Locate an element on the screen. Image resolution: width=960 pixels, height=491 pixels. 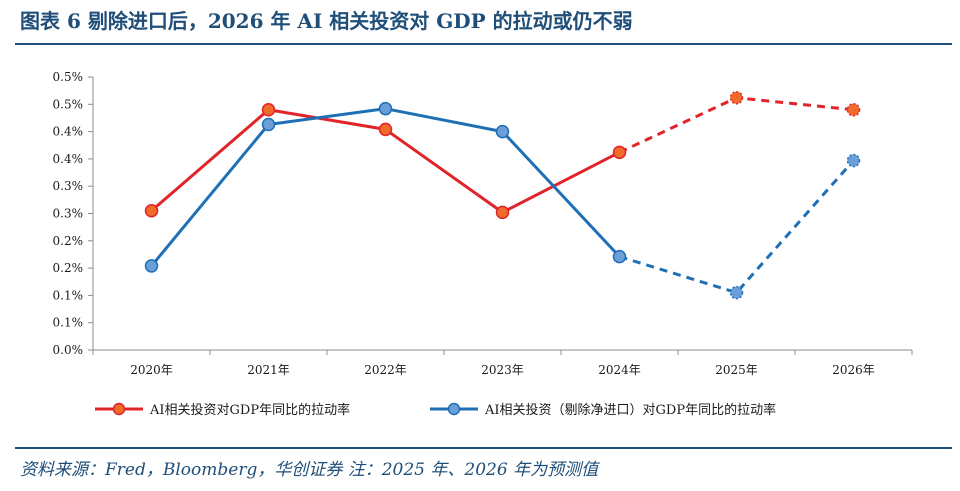
x-tick-label: 2025年 is located at coordinates (736, 370).